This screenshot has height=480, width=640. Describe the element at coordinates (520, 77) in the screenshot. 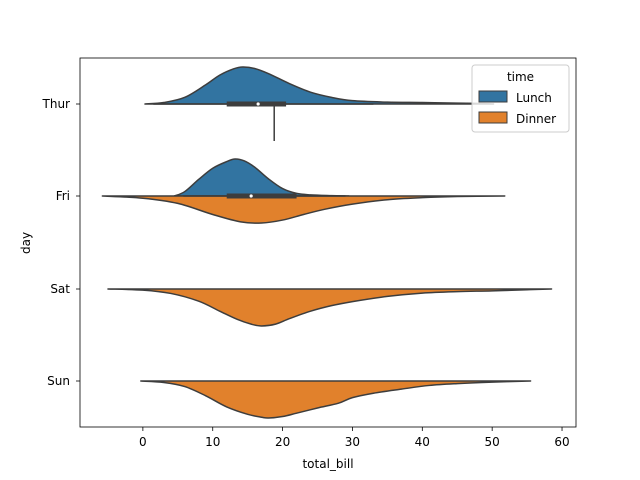

I see `legend-title: time` at that location.